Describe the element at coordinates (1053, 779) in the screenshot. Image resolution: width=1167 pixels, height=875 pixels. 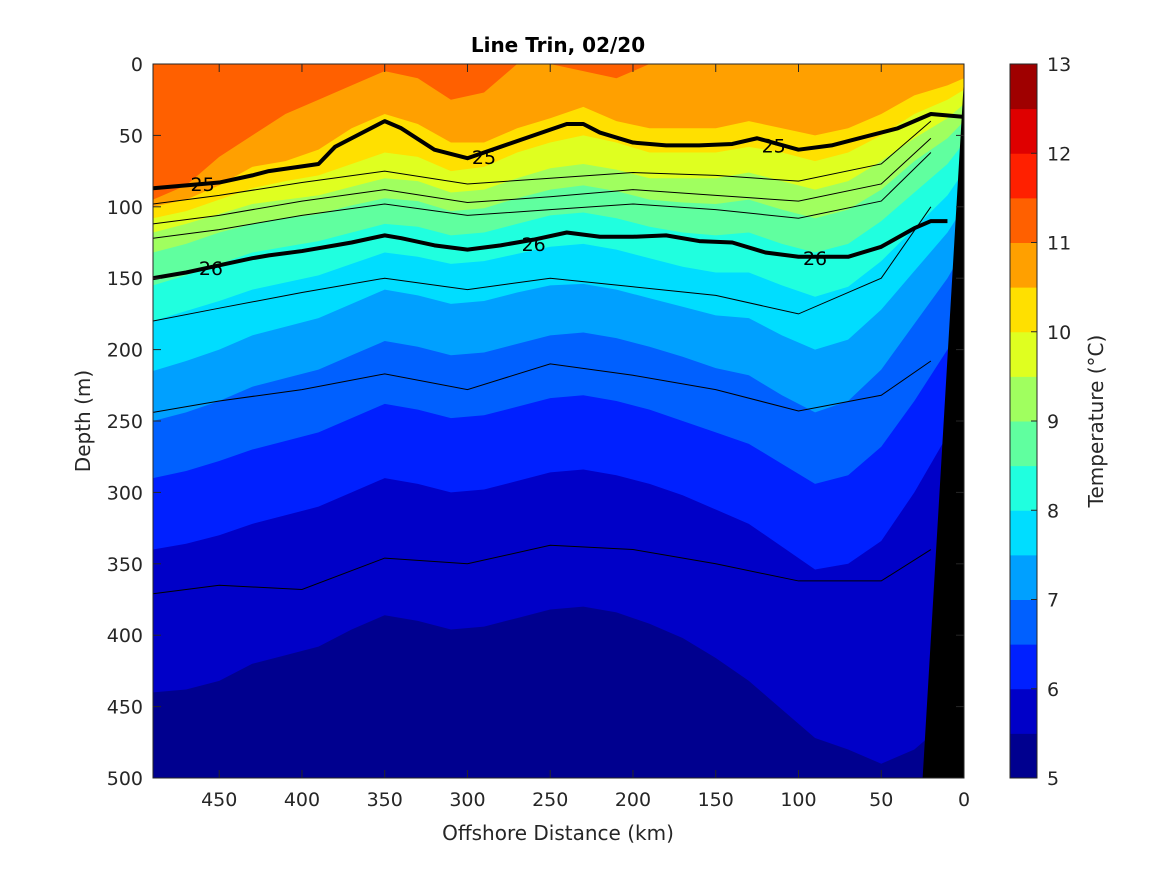
I see `colorbar-tick-label: 5` at that location.